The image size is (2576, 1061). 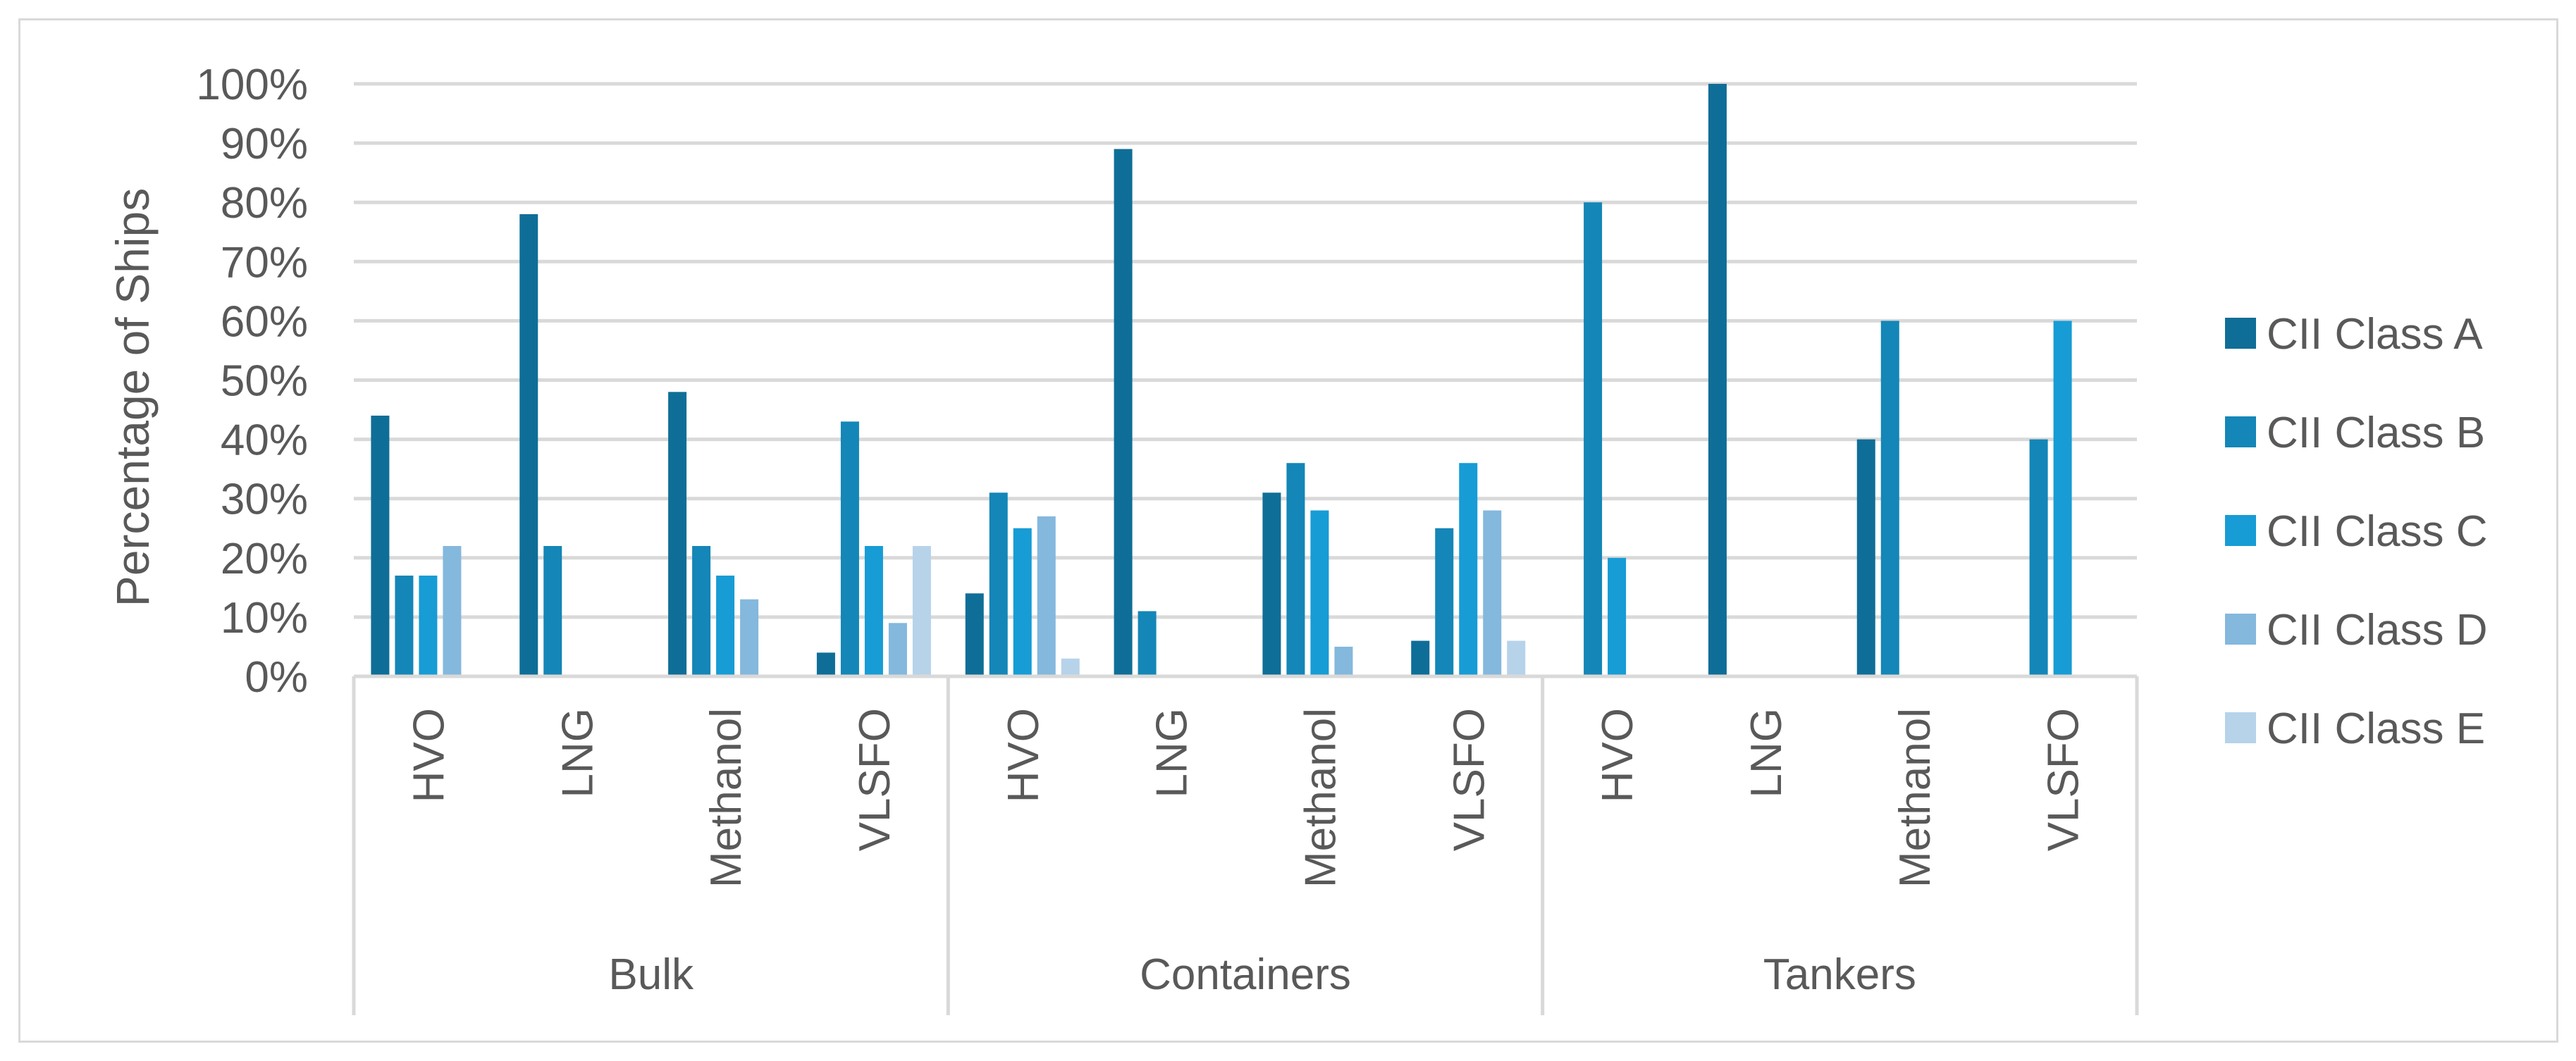 What do you see at coordinates (252, 85) in the screenshot?
I see `y-tick-label: 100%` at bounding box center [252, 85].